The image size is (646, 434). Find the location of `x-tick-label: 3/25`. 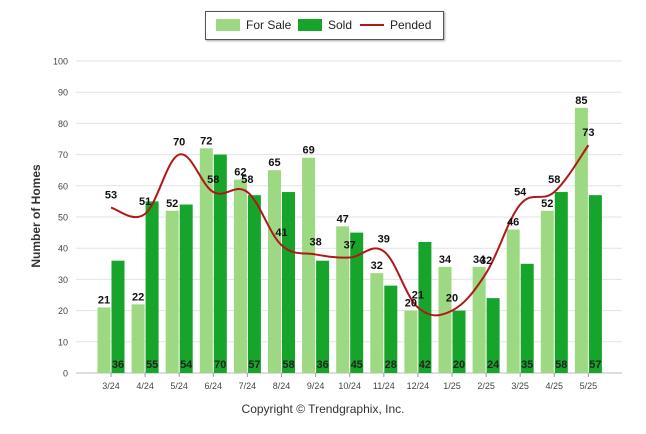

x-tick-label: 3/25 is located at coordinates (520, 386).